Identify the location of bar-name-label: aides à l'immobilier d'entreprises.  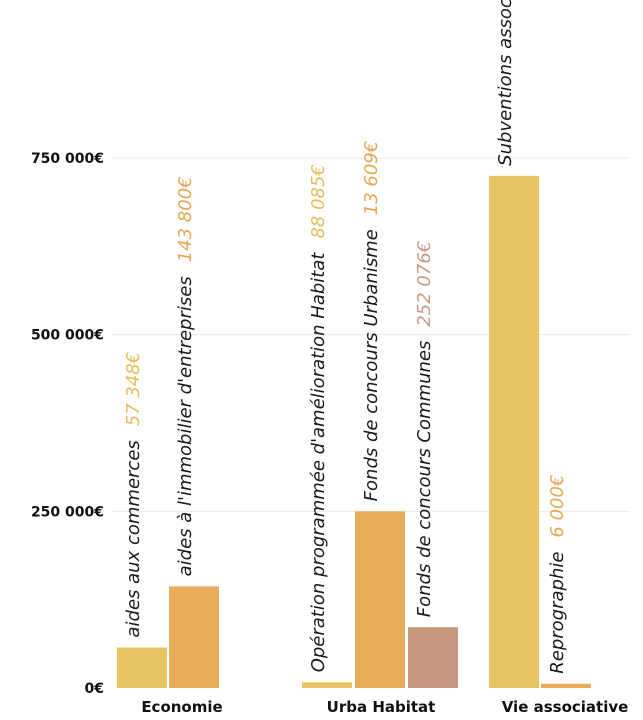
(185, 426).